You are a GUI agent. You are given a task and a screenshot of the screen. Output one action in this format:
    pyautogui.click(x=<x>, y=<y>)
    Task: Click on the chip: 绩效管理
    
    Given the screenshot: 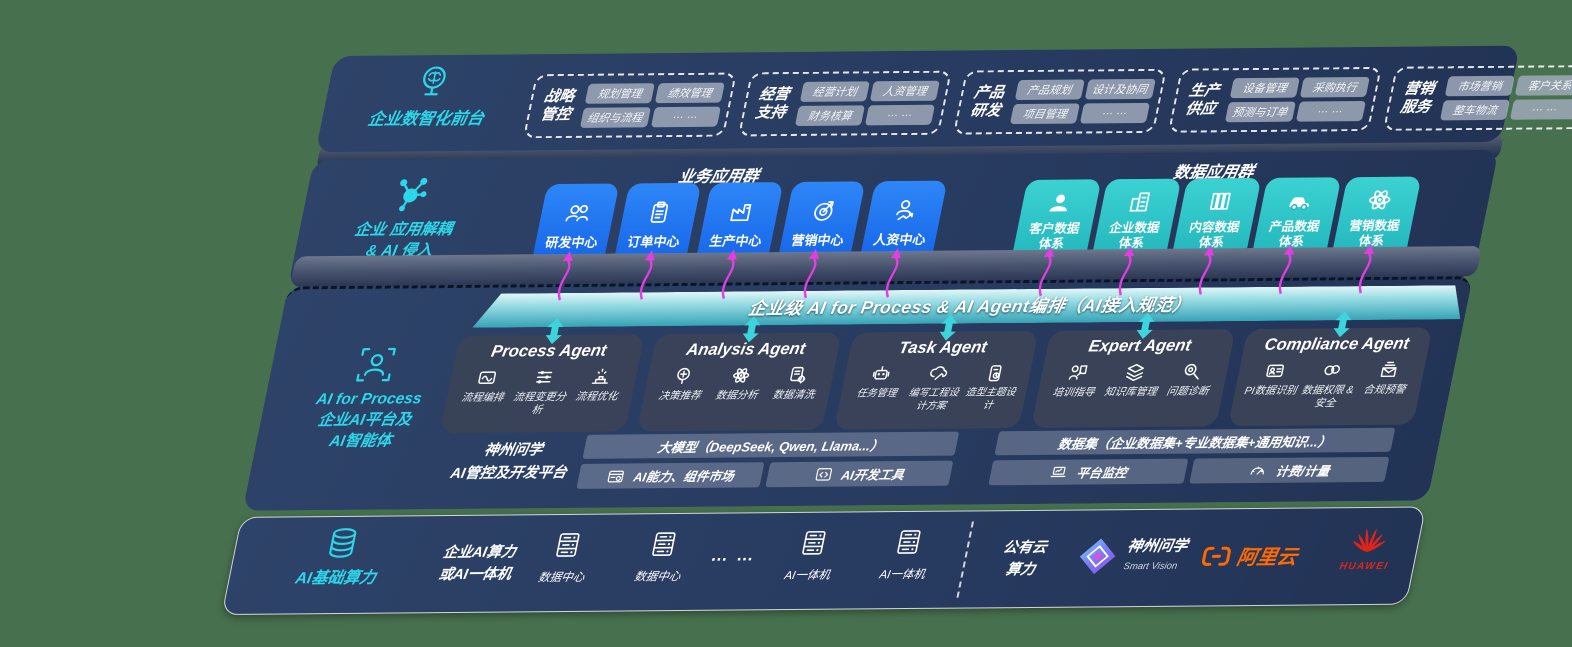 What is the action you would take?
    pyautogui.click(x=689, y=93)
    